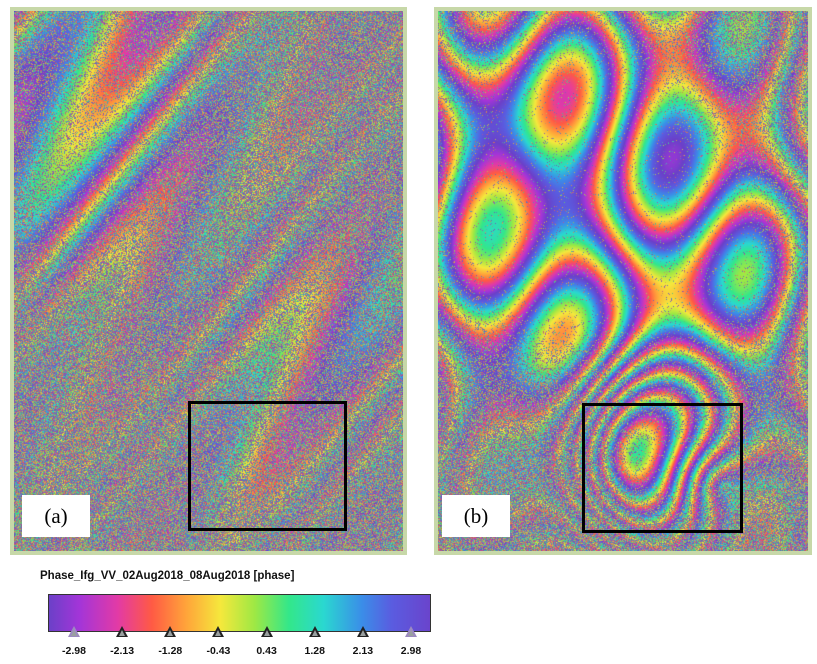  I want to click on colorbar-title: Phase_Ifg_VV_02Aug2018_08Aug2018 [phase], so click(167, 576).